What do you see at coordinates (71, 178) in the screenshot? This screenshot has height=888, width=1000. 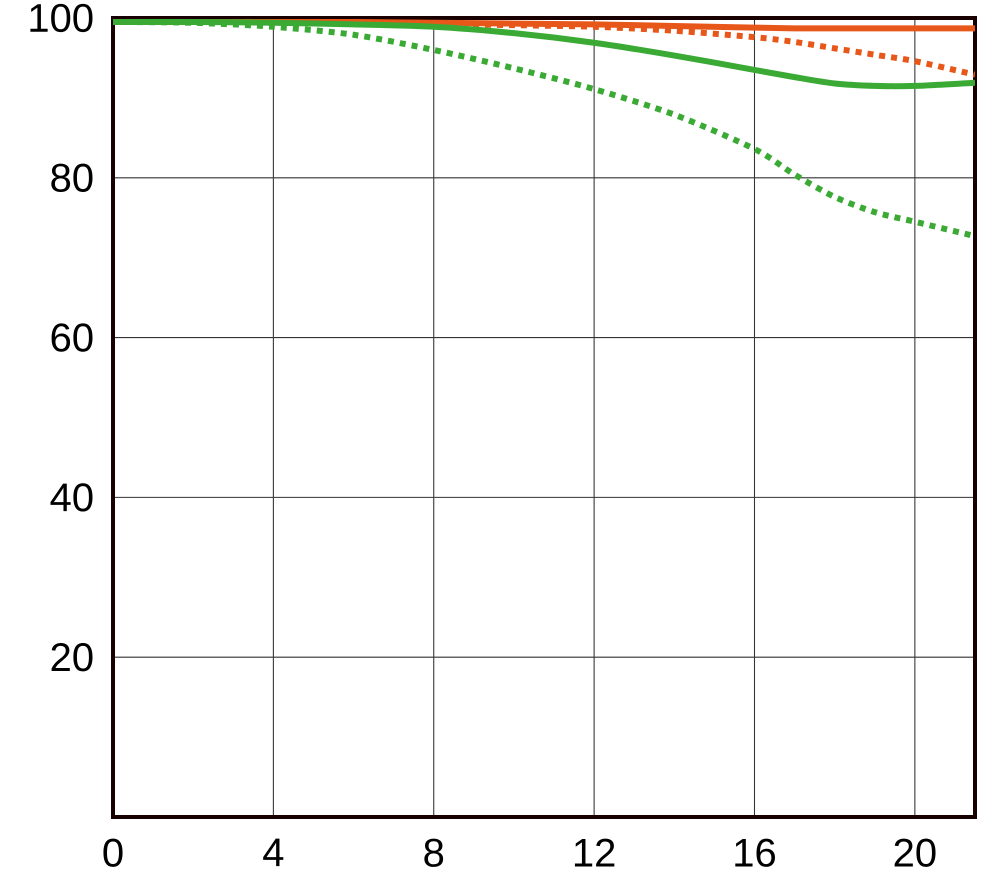 I see `y-tick-label: 80` at bounding box center [71, 178].